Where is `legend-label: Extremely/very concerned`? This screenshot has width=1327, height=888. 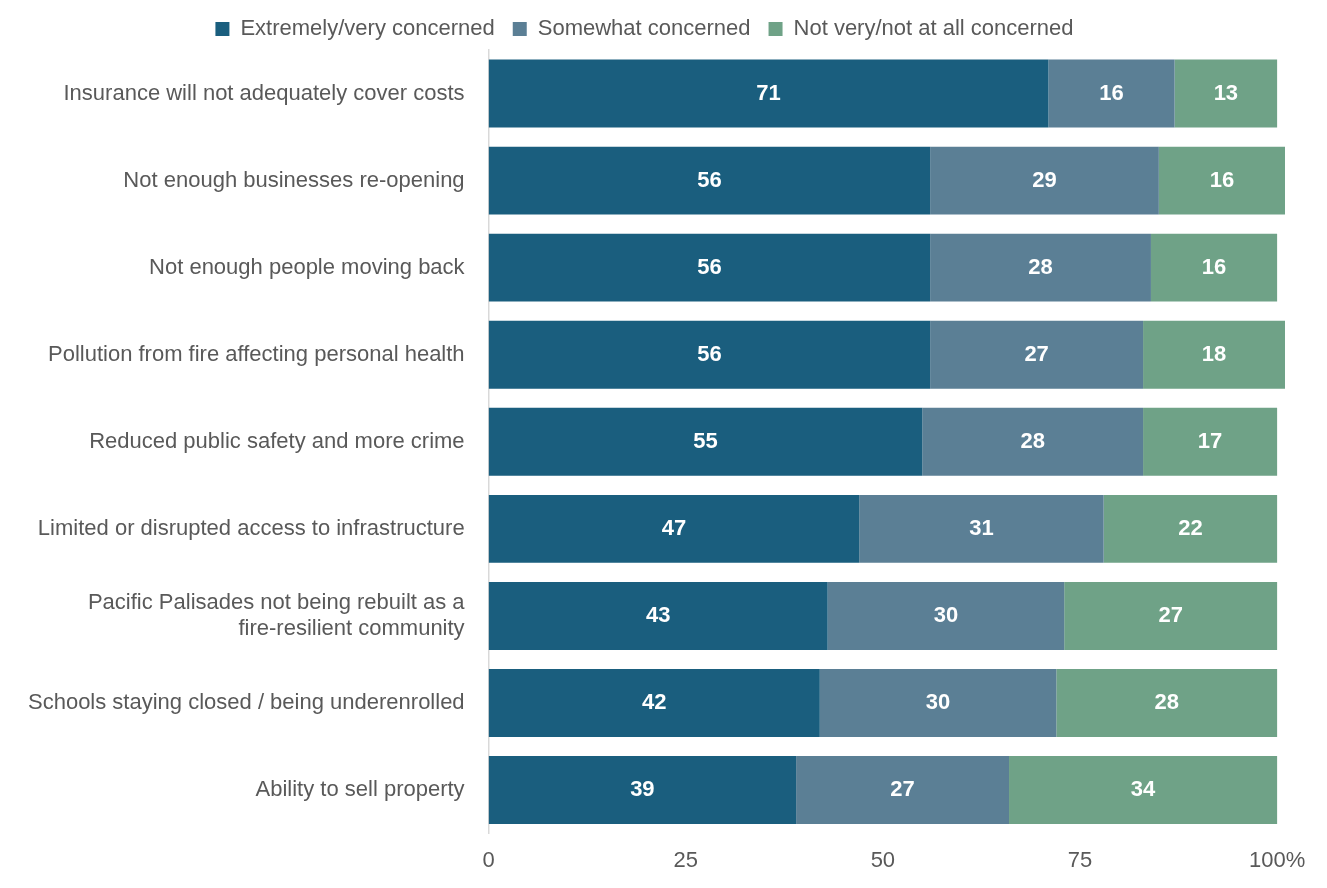 legend-label: Extremely/very concerned is located at coordinates (367, 28).